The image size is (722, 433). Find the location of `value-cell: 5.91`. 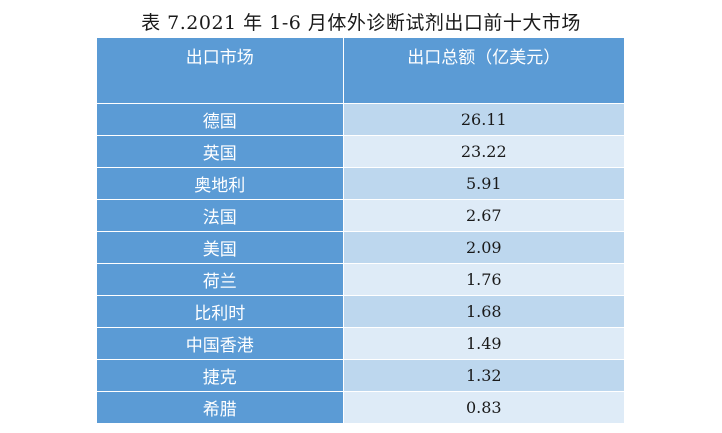

value-cell: 5.91 is located at coordinates (483, 183).